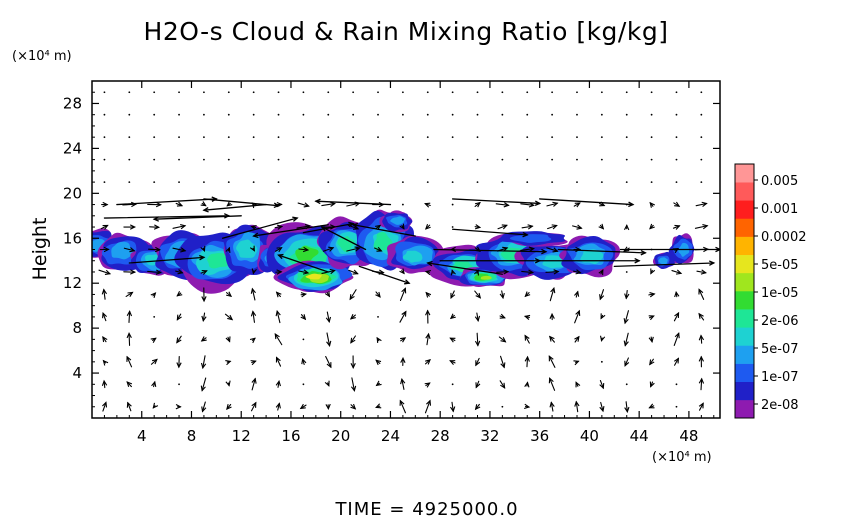 This screenshot has width=854, height=519. Describe the element at coordinates (426, 509) in the screenshot. I see `time-readout: TIME = 4925000.0` at that location.